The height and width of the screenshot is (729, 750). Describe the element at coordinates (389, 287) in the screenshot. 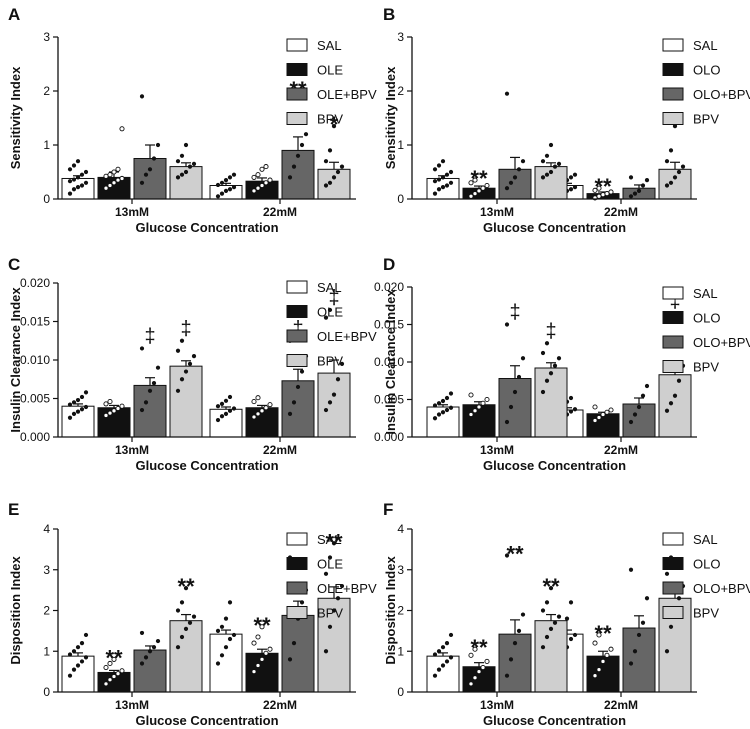

I see `y-tick-label: 0.020` at that location.